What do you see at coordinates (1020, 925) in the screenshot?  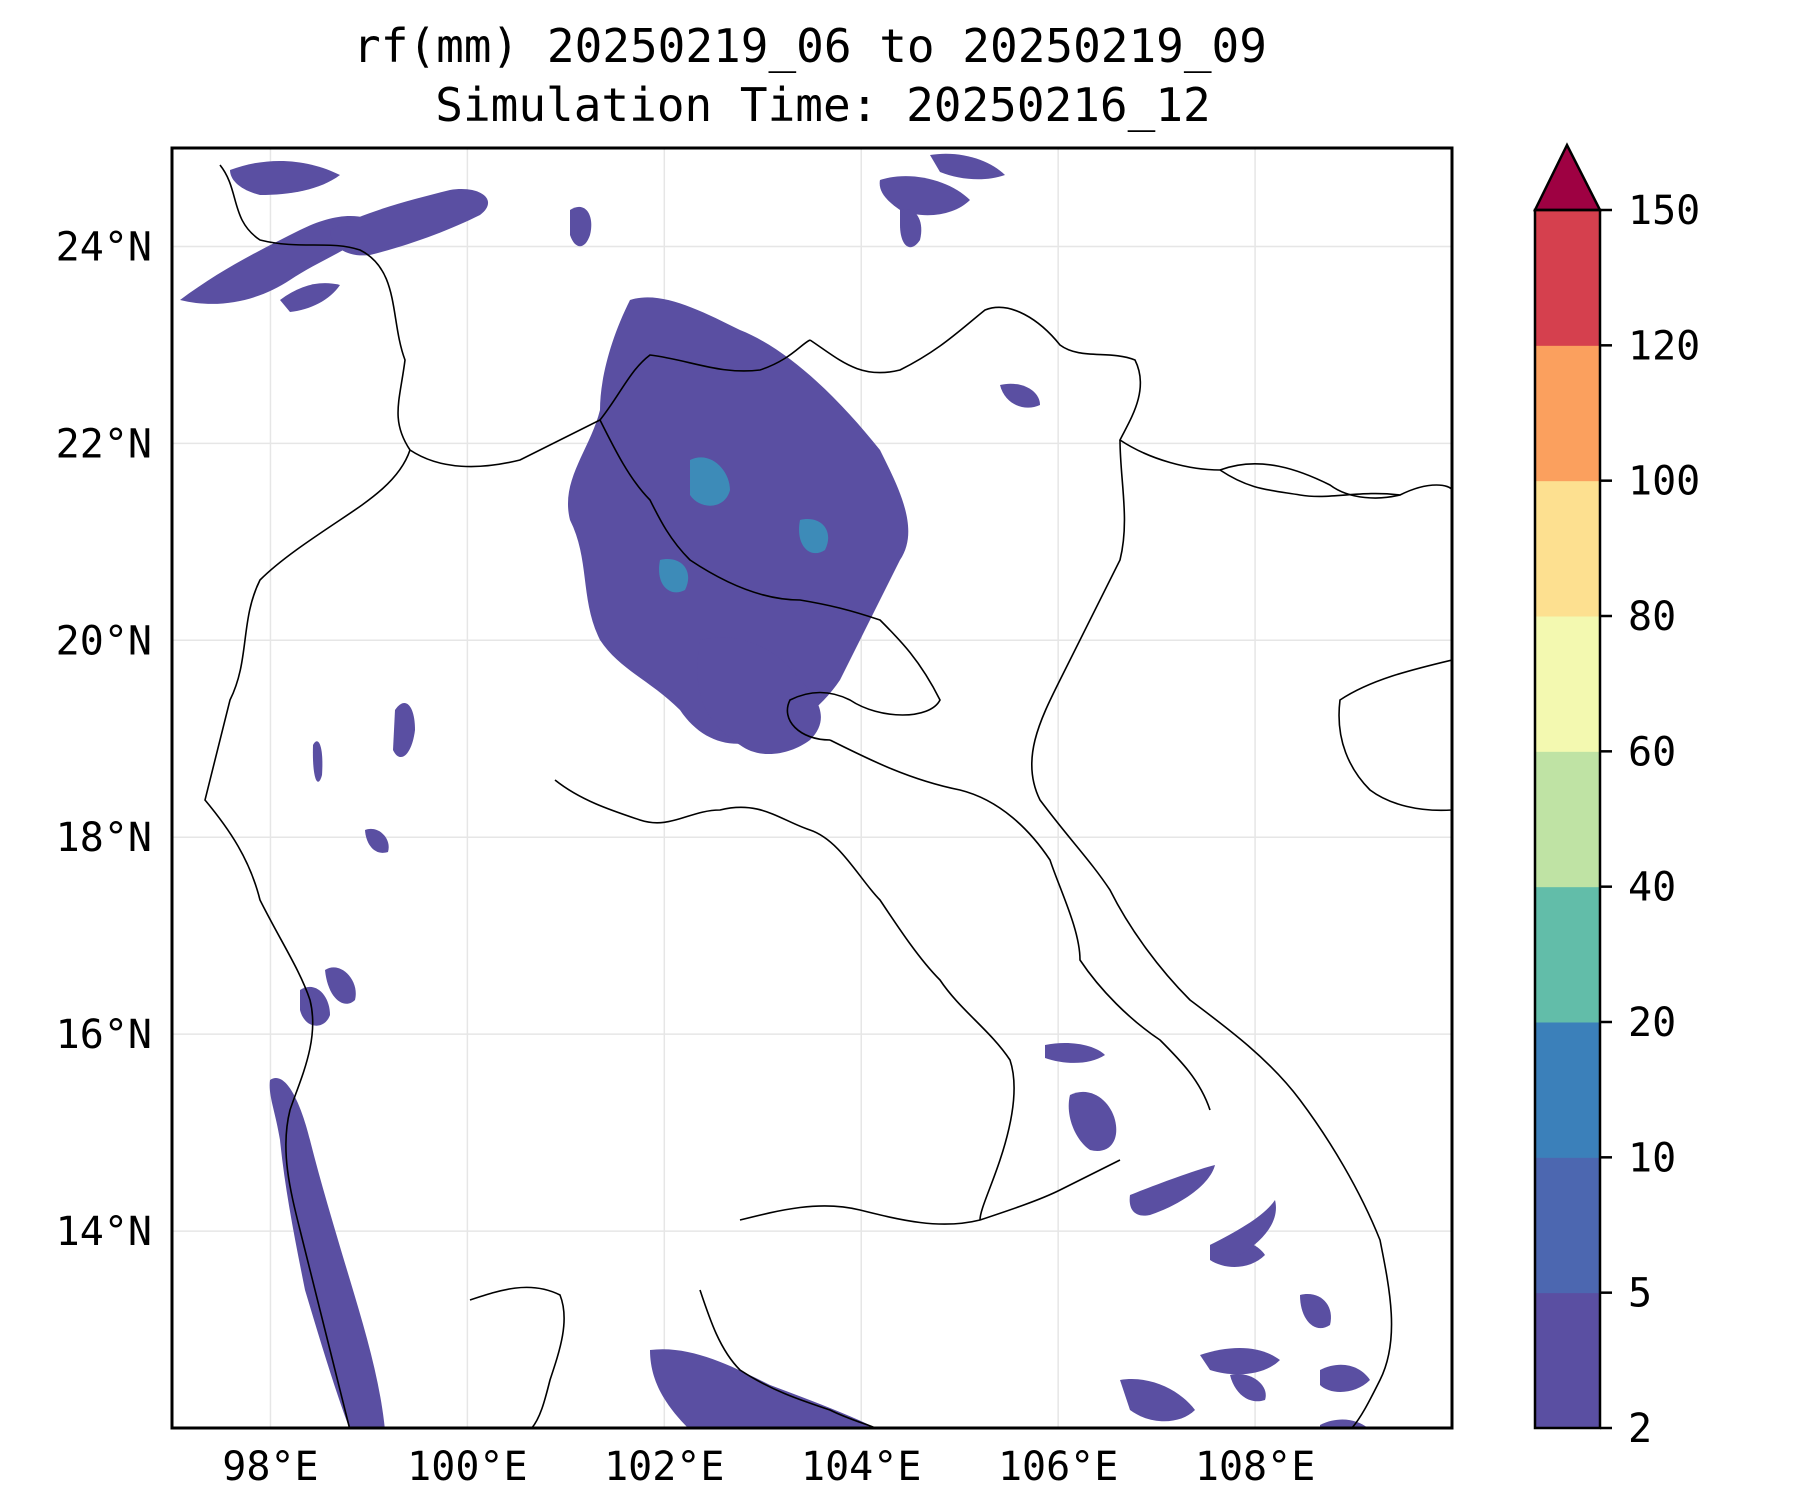 I see `border-laos-vietnam` at bounding box center [1020, 925].